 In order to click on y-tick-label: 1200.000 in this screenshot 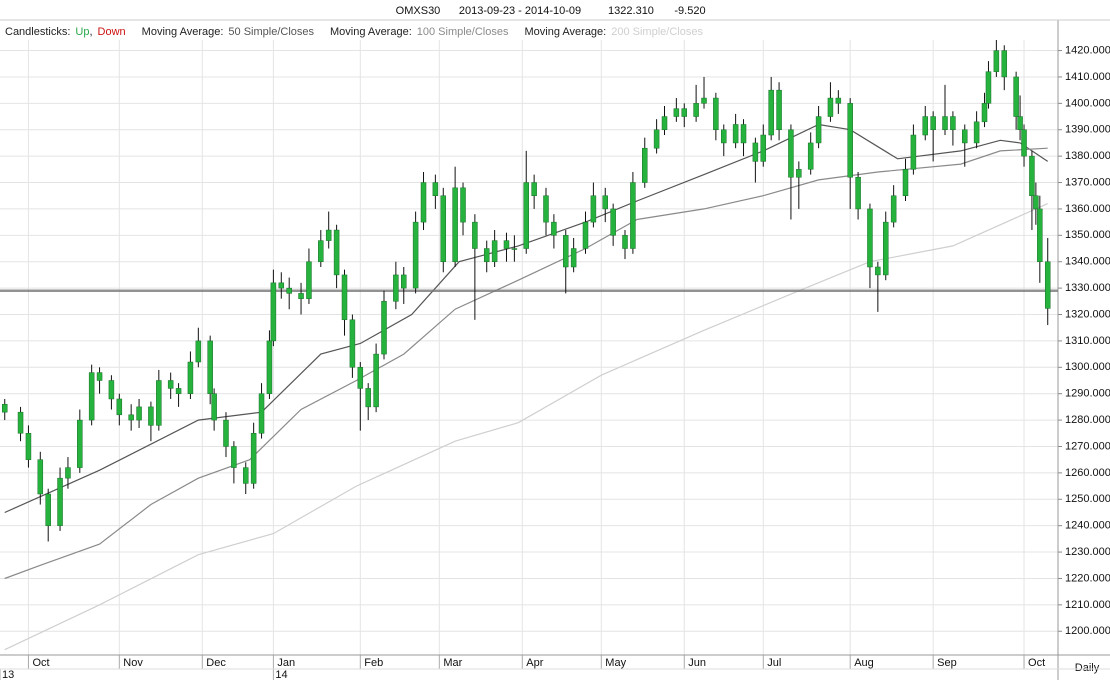, I will do `click(1087, 631)`.